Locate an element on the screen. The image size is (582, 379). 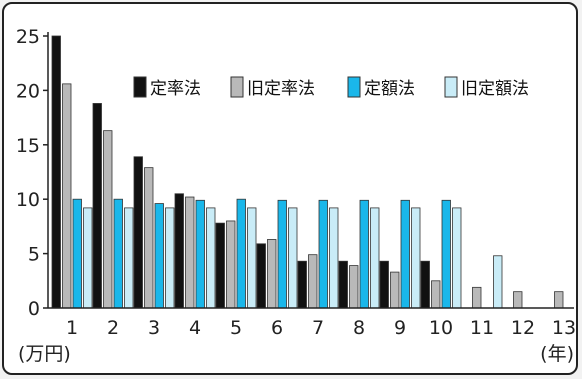
legend: 定率法 旧定率法 定額法 旧定額法 is located at coordinates (343, 87).